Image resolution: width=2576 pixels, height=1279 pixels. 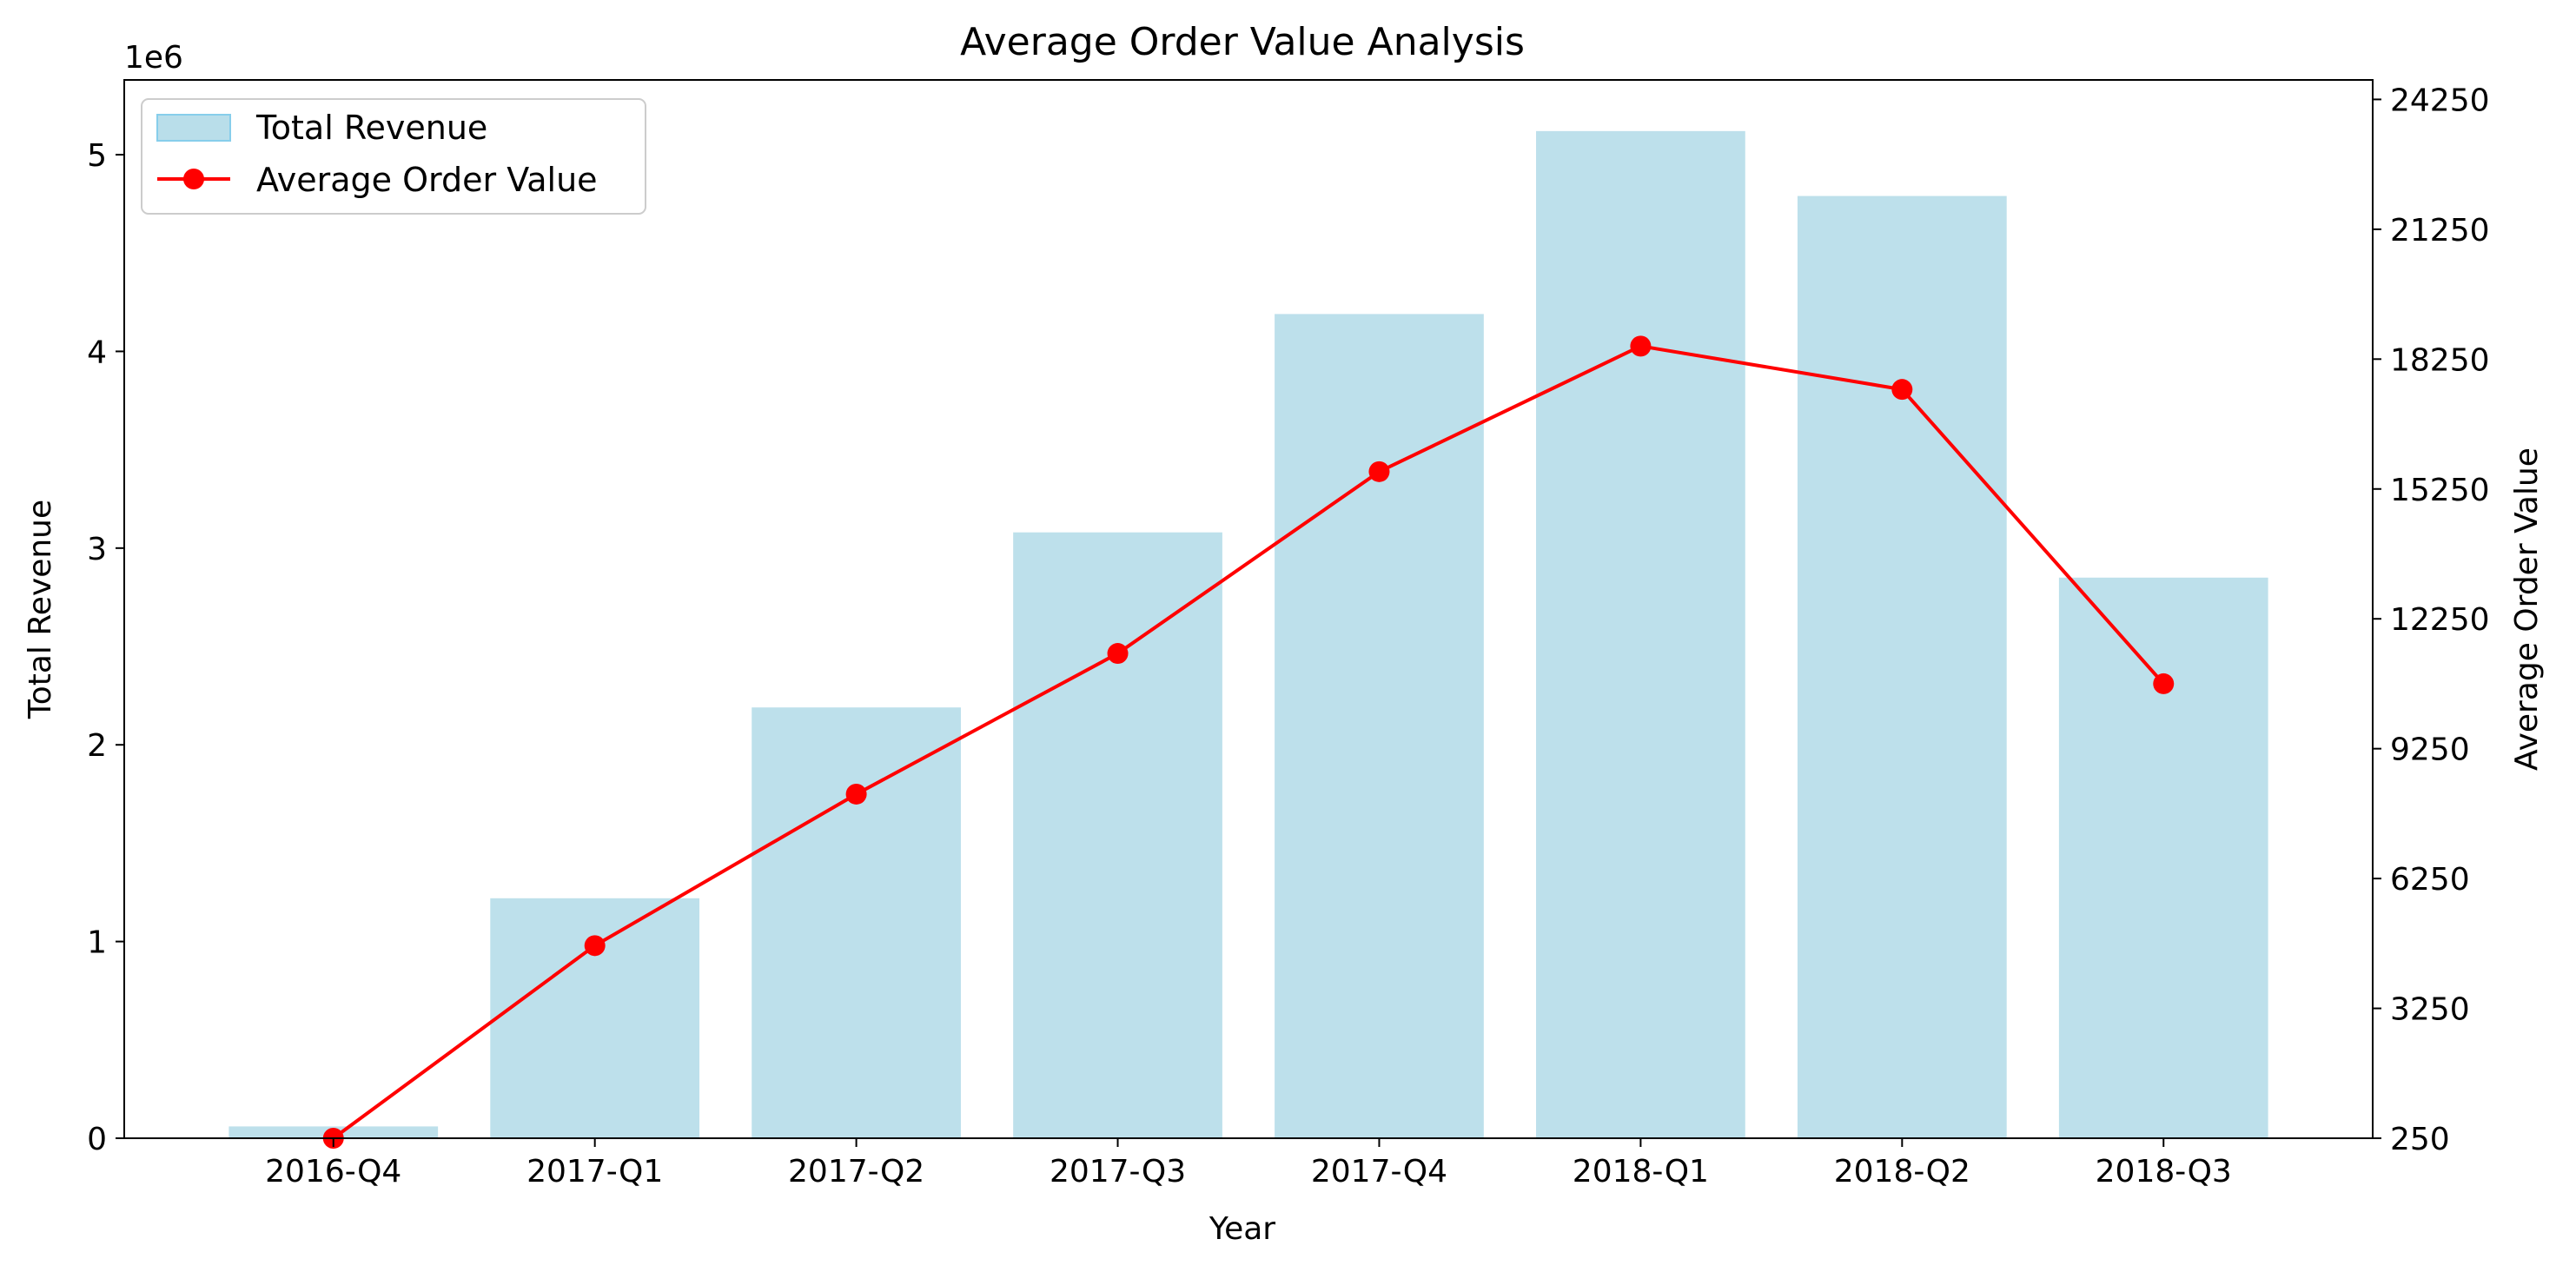 What do you see at coordinates (2163, 857) in the screenshot?
I see `revenue-bar-2018-q3` at bounding box center [2163, 857].